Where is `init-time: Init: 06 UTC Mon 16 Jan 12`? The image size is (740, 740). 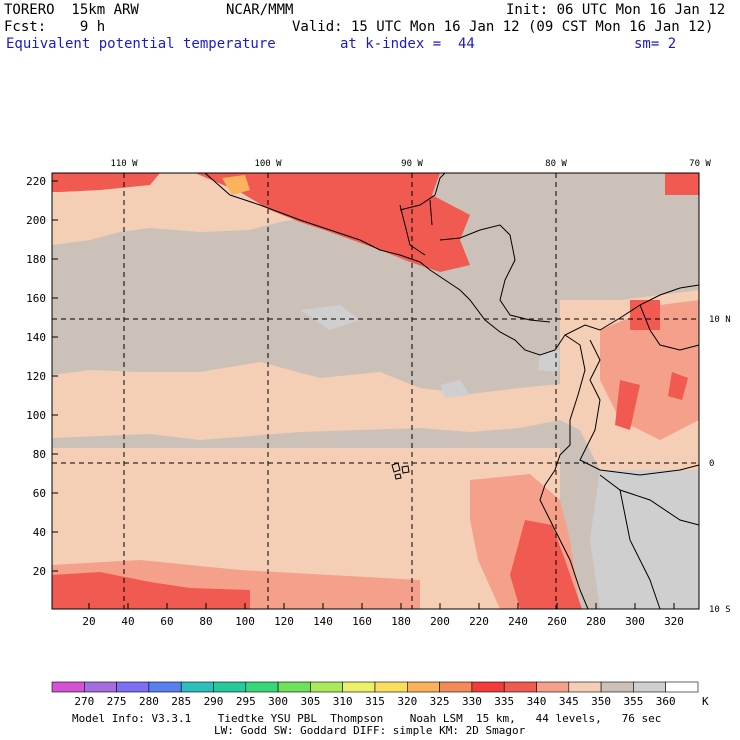 init-time: Init: 06 UTC Mon 16 Jan 12 is located at coordinates (616, 10).